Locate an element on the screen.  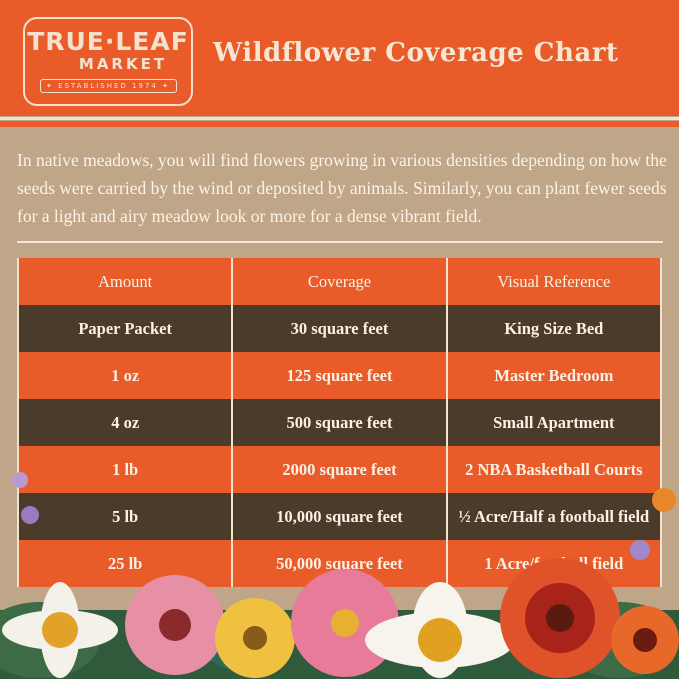
cell-amount: 25 lb is located at coordinates (125, 563).